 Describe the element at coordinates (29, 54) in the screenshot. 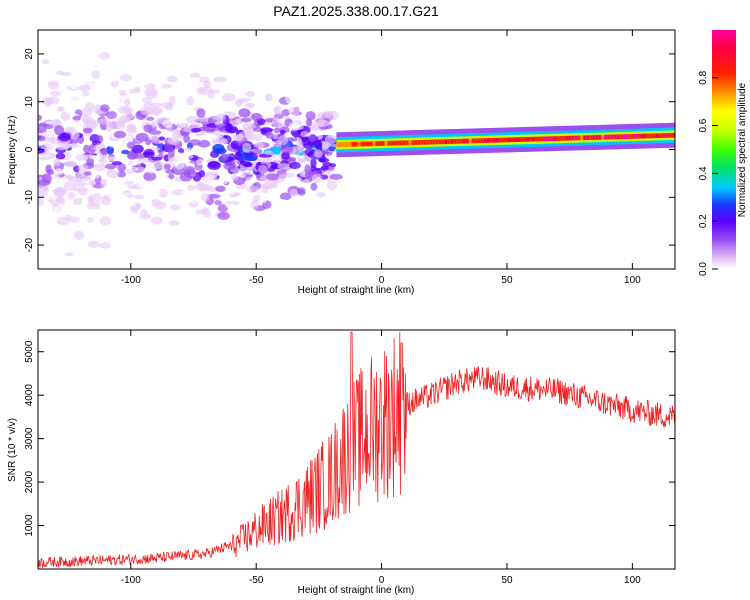

I see `top-ytick-label: 20` at that location.